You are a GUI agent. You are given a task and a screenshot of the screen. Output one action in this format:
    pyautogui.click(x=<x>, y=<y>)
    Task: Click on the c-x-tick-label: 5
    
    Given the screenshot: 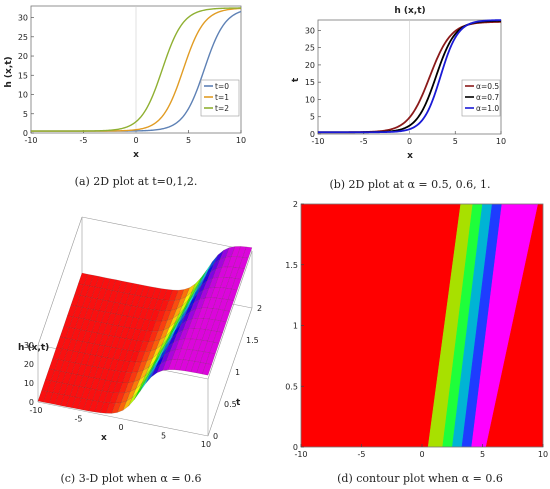 What is the action you would take?
    pyautogui.click(x=163, y=436)
    